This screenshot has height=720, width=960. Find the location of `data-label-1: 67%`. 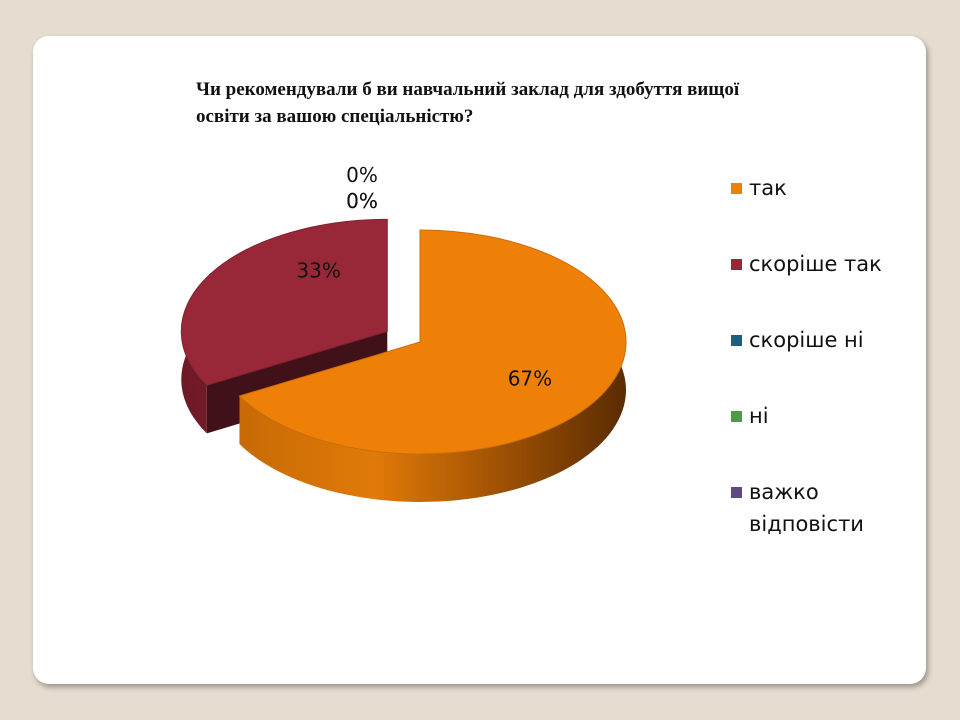

data-label-1: 67% is located at coordinates (530, 378).